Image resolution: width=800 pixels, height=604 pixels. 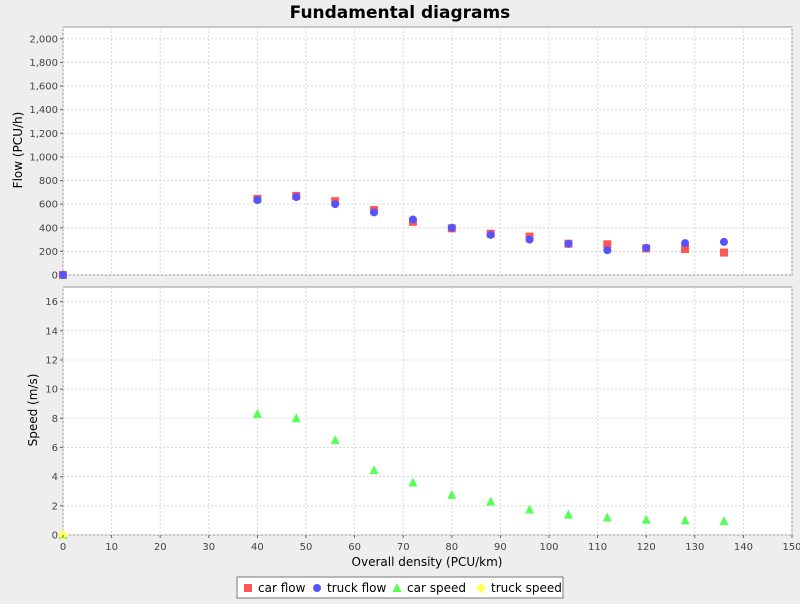 I want to click on y-tick-label: 1,200, so click(x=43, y=134).